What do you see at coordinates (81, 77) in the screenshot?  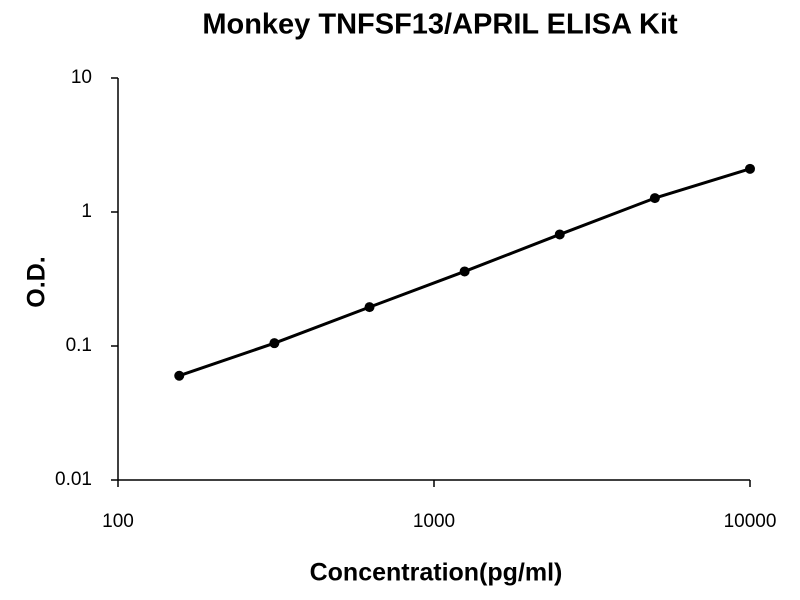 I see `y-tick-label: 10` at bounding box center [81, 77].